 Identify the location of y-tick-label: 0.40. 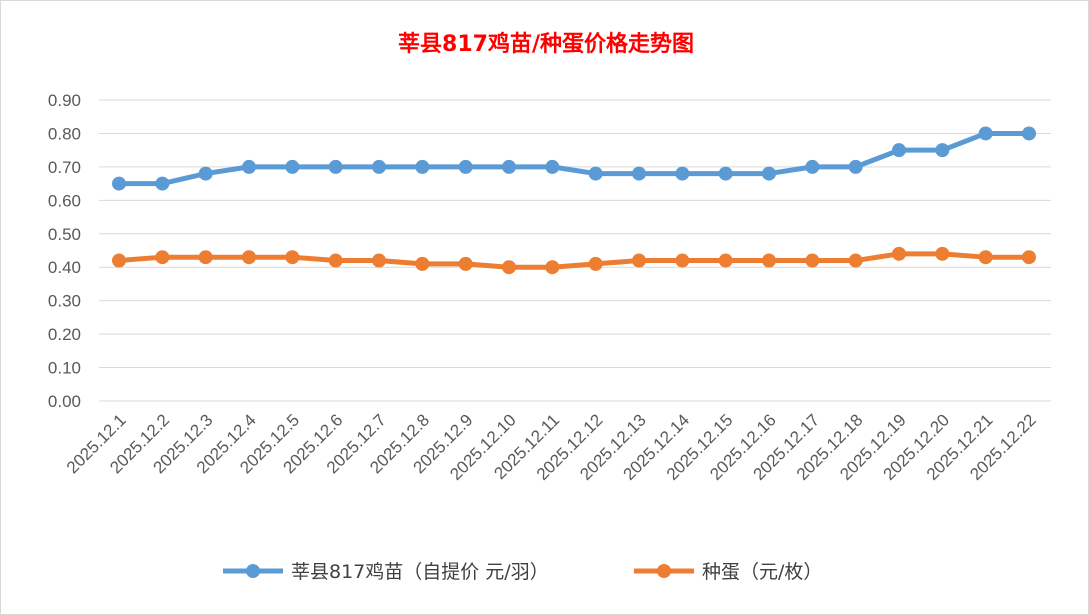
(64, 267).